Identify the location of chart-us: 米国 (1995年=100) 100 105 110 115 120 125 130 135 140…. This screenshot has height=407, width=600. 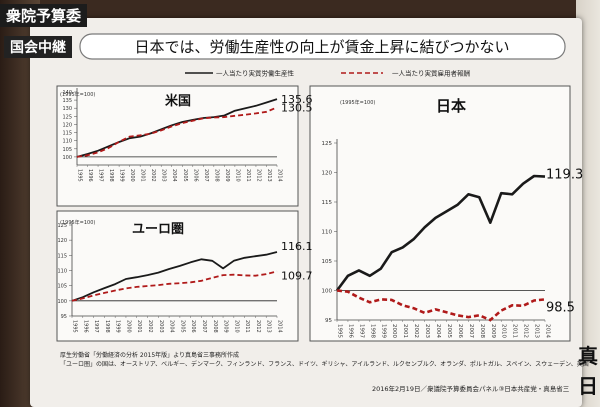
(186, 135).